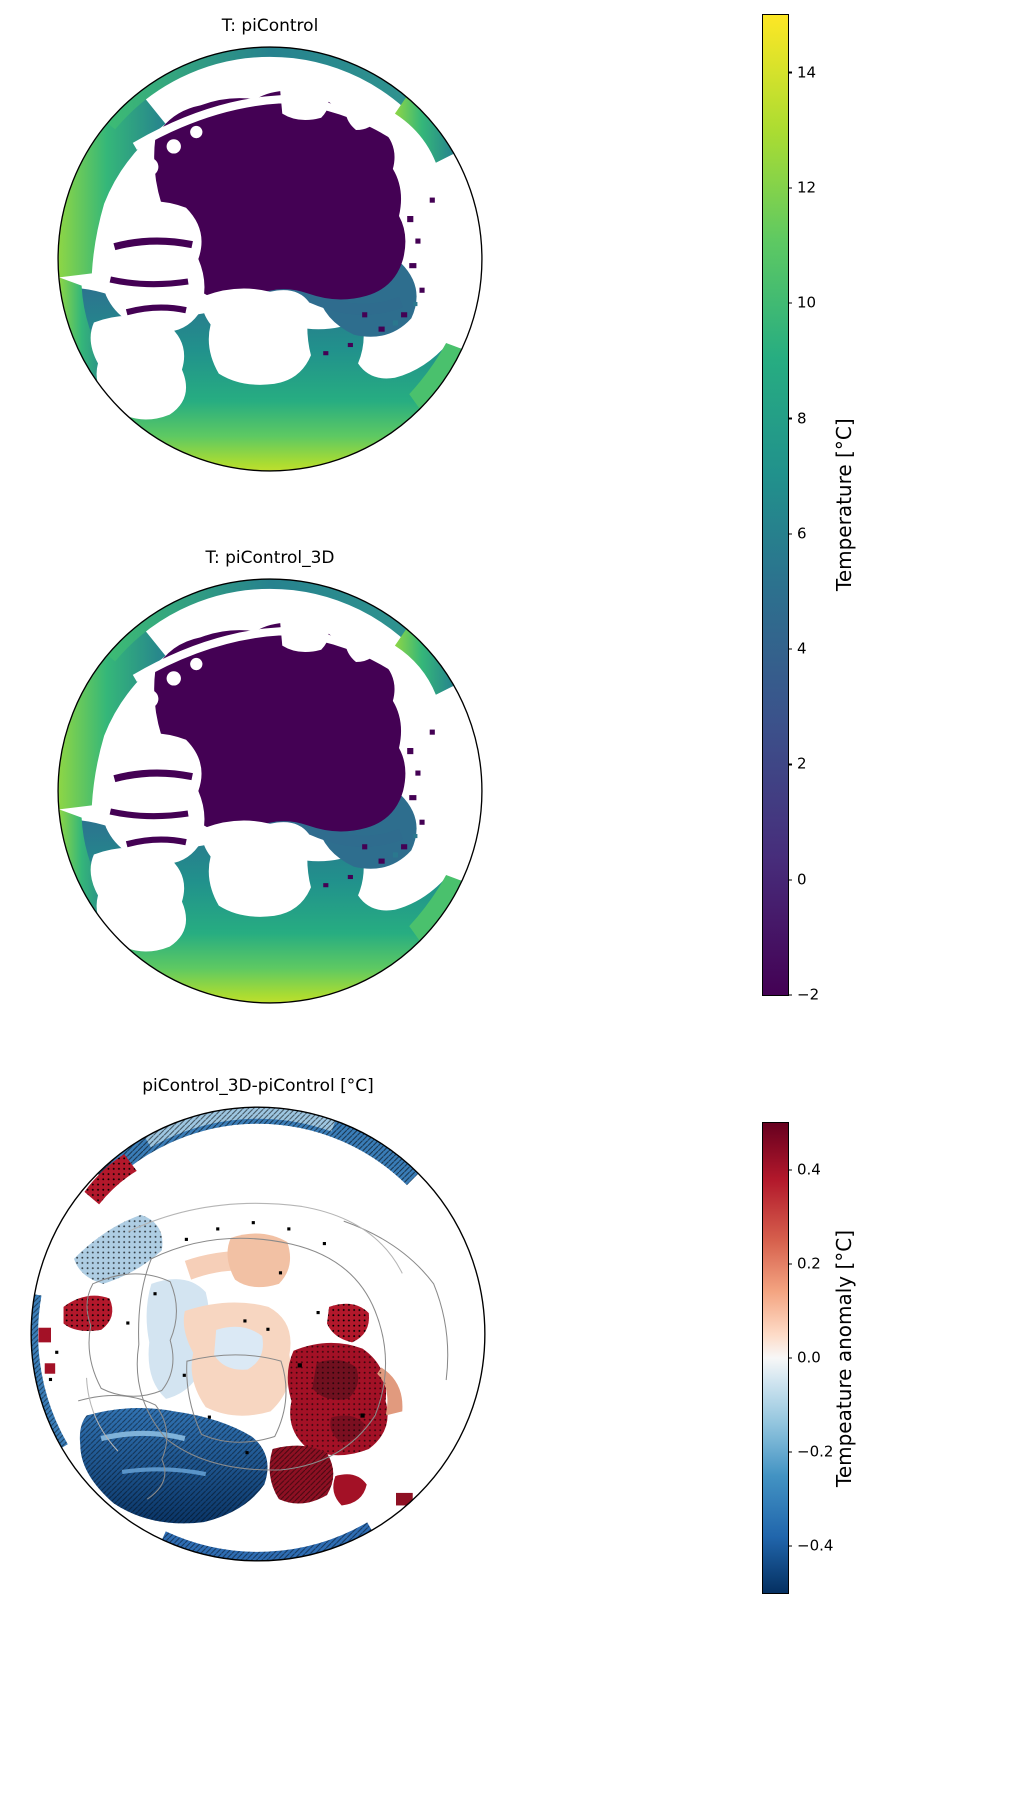  Describe the element at coordinates (258, 1086) in the screenshot. I see `map3-title: piControl_3D-piControl [°C]` at that location.